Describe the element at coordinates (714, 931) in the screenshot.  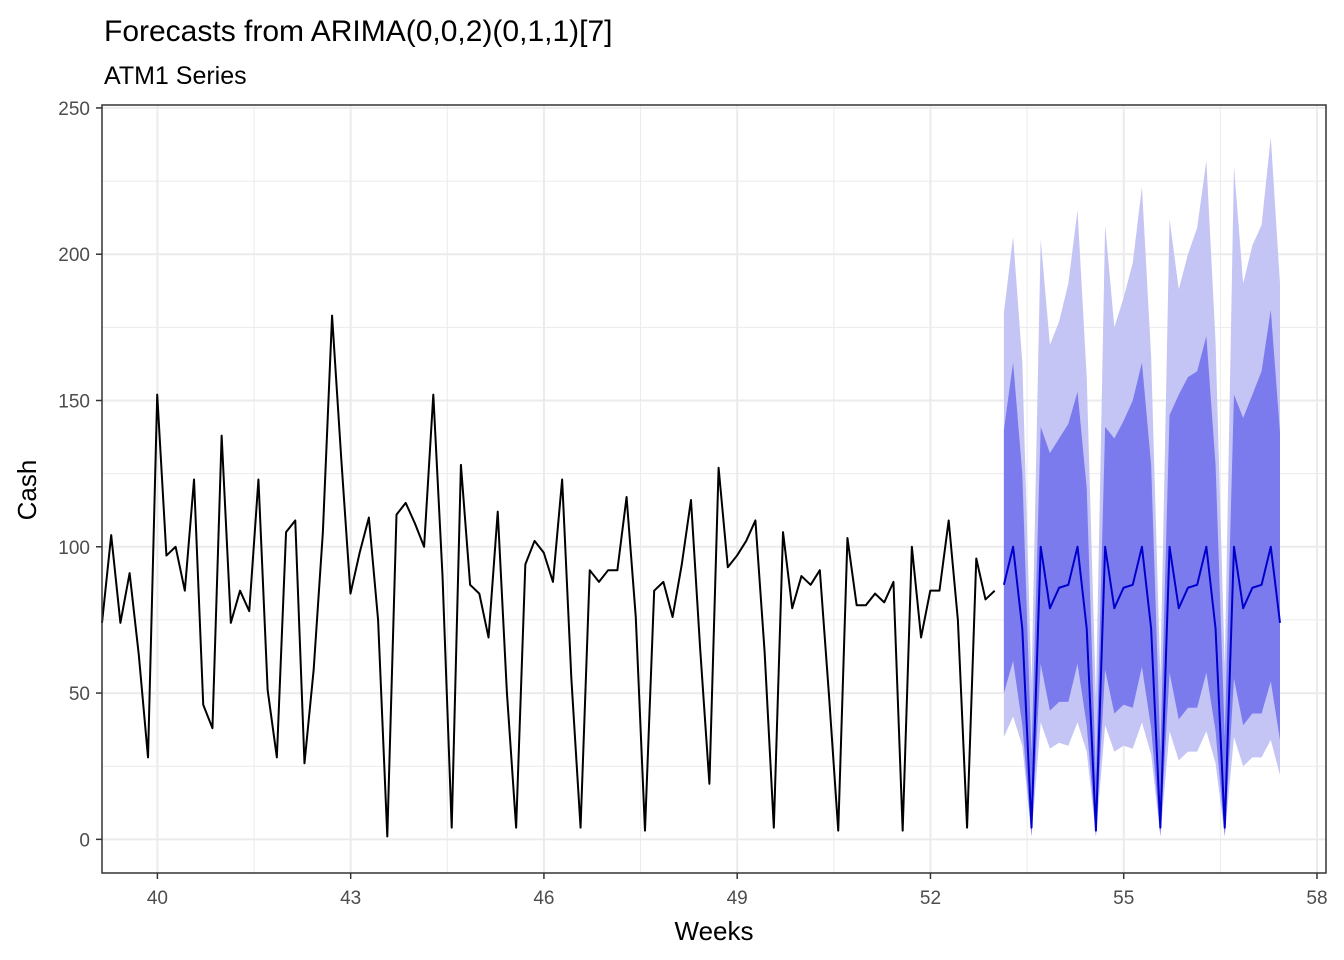
I see `x-axis-title: Weeks` at that location.